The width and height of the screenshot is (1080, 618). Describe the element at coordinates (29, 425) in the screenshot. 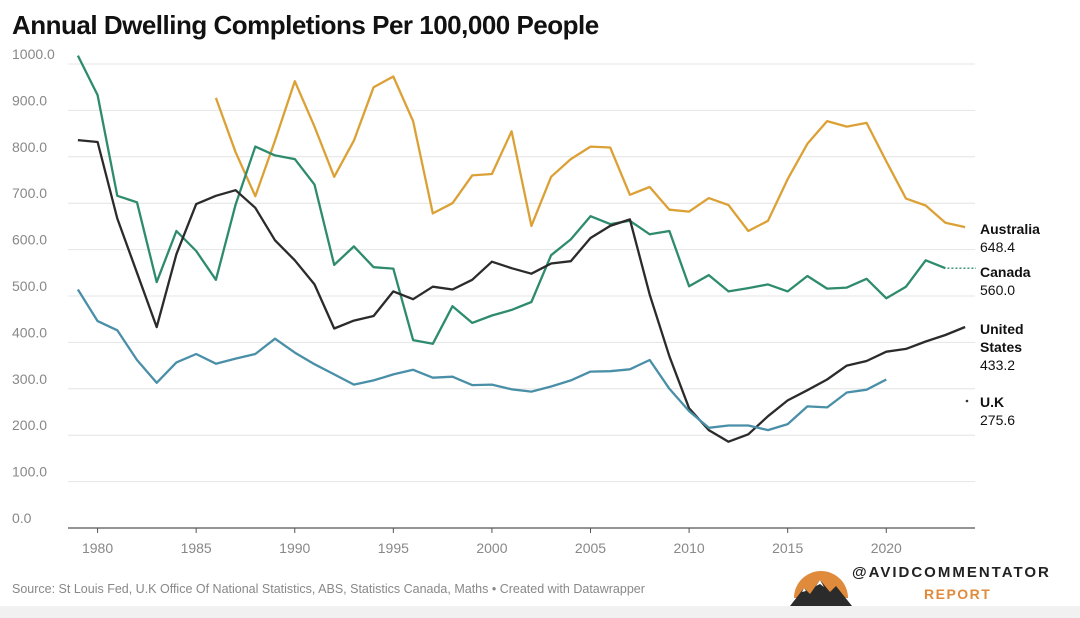

I see `y-tick-label: 200.0` at that location.